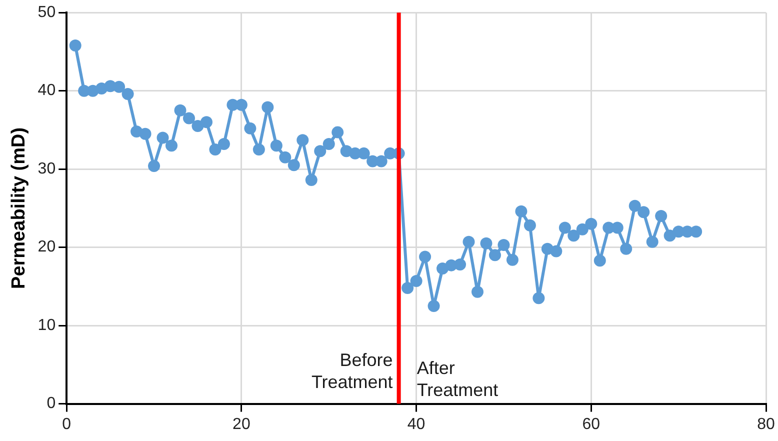  What do you see at coordinates (416, 424) in the screenshot?
I see `x-tick-label: 40` at bounding box center [416, 424].